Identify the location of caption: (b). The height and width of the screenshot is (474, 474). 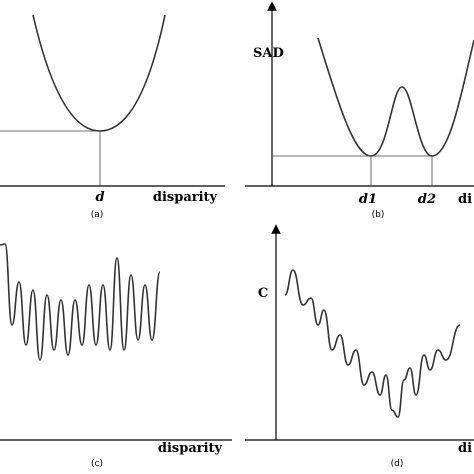
(378, 215).